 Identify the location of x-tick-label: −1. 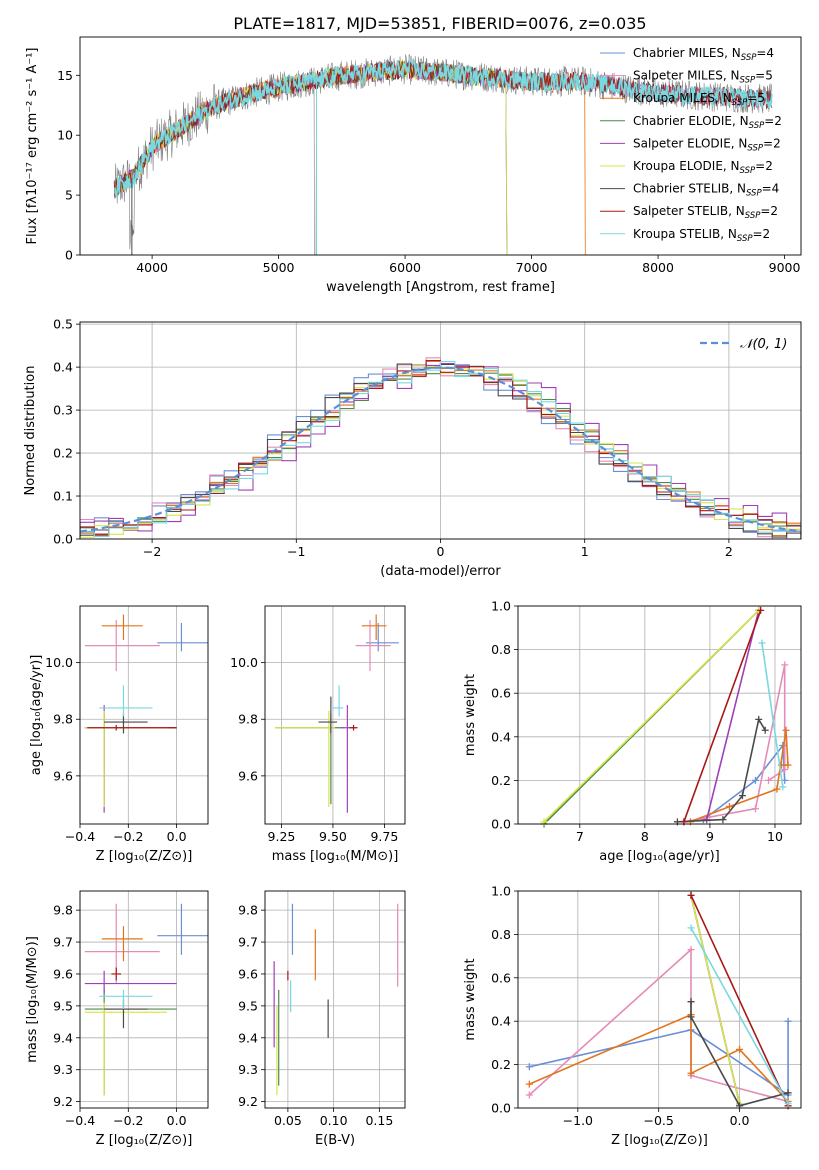
(296, 551).